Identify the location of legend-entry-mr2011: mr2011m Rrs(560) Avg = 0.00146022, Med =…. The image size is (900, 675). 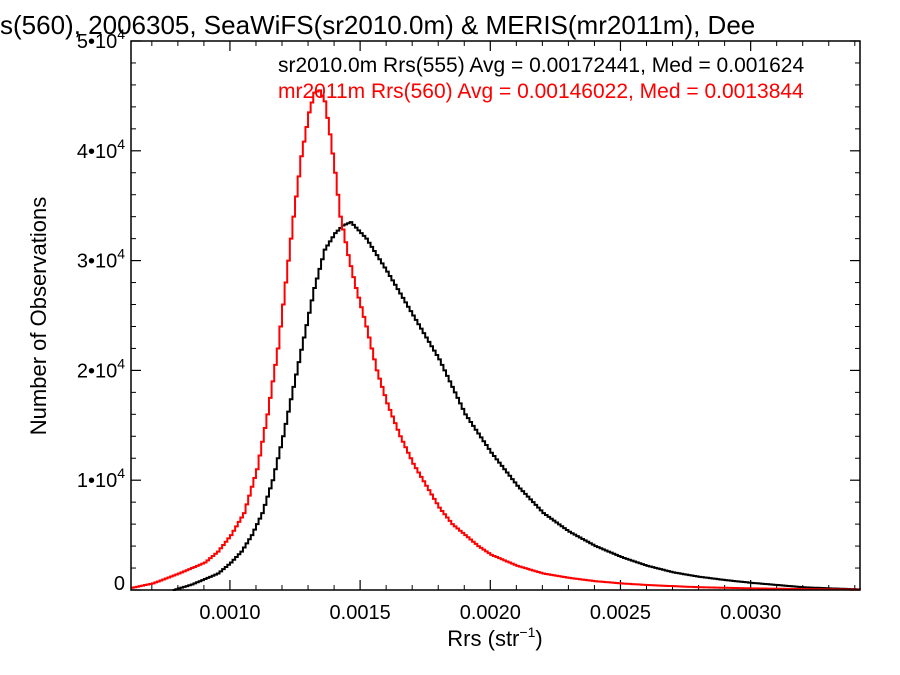
(541, 91).